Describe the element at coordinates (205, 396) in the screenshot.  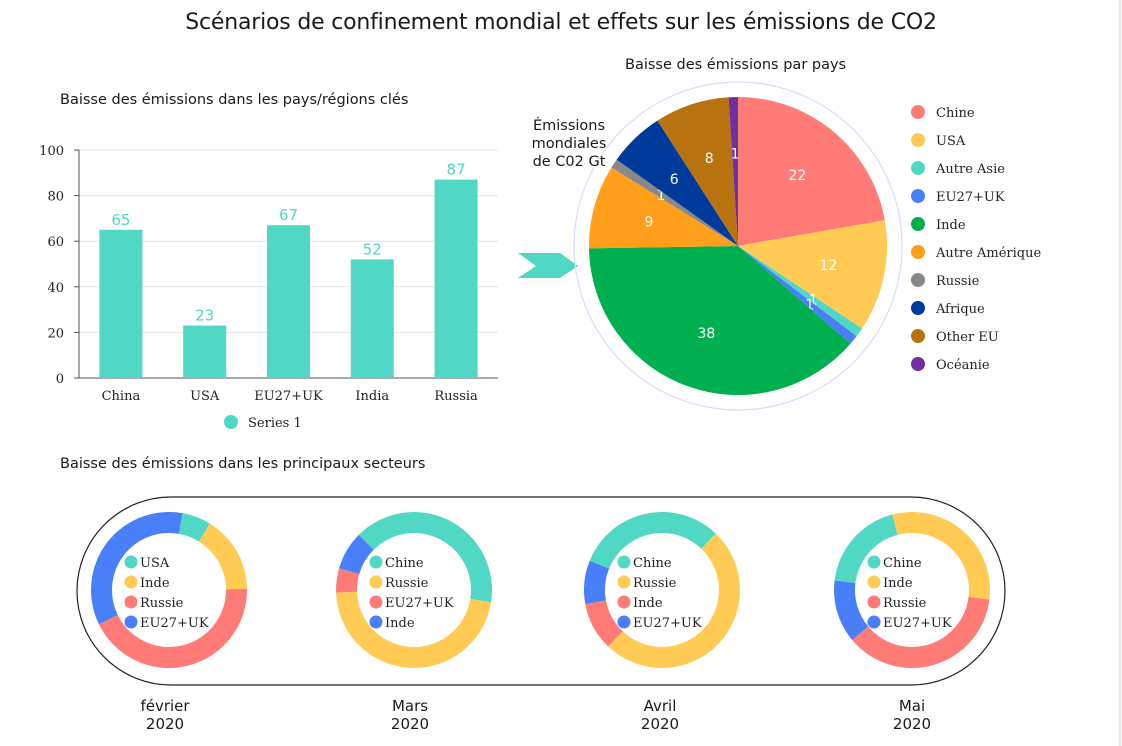
I see `x-tick-label: USA` at that location.